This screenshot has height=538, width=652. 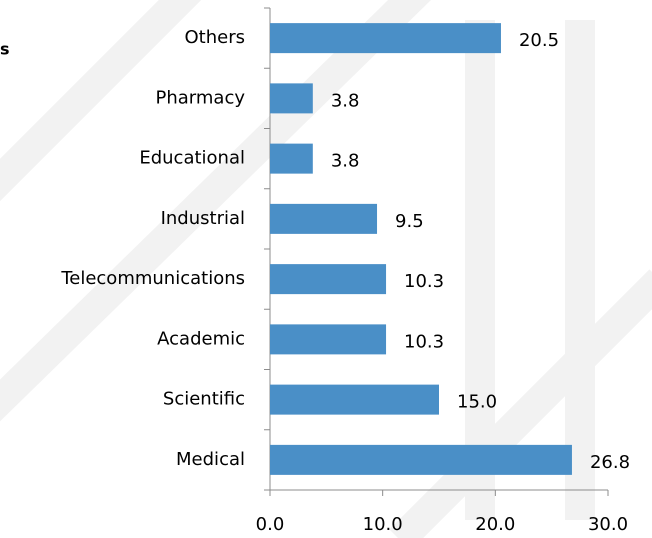 What do you see at coordinates (270, 524) in the screenshot?
I see `x-tick-label: 0.0` at bounding box center [270, 524].